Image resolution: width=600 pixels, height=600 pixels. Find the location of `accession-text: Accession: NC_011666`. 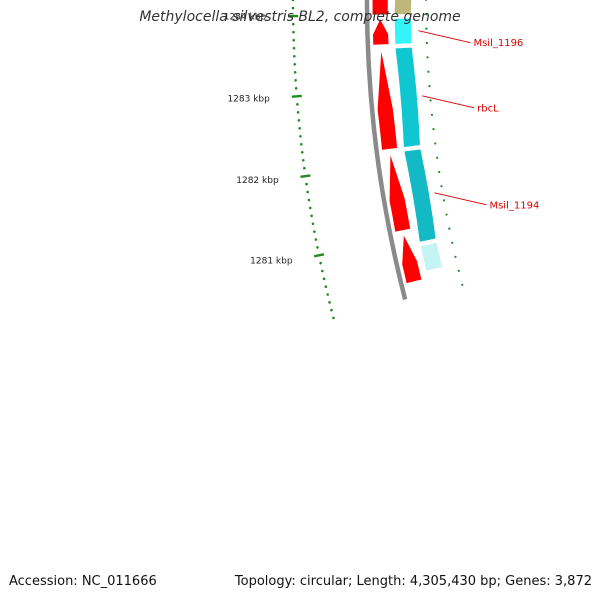

accession-text: Accession: NC_011666 is located at coordinates (83, 581).